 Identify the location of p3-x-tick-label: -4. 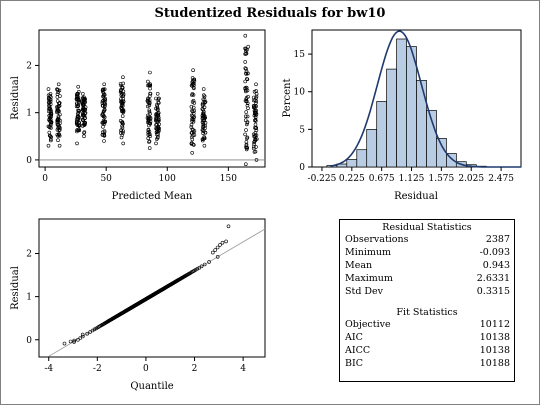
(48, 369).